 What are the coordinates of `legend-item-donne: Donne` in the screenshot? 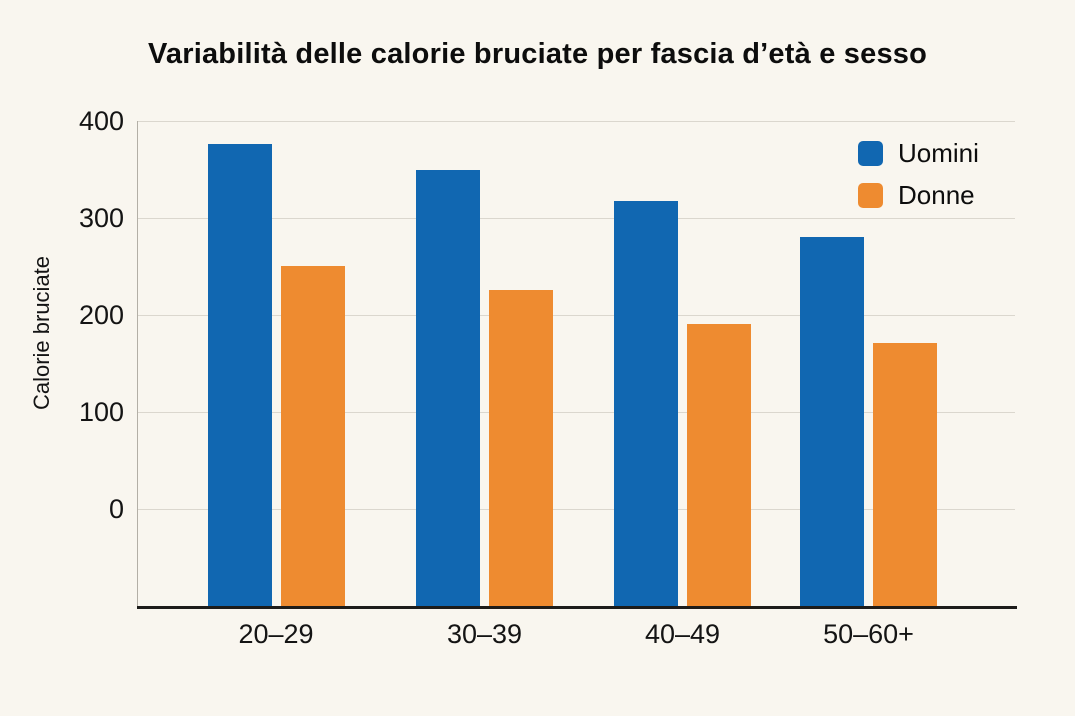 It's located at (918, 195).